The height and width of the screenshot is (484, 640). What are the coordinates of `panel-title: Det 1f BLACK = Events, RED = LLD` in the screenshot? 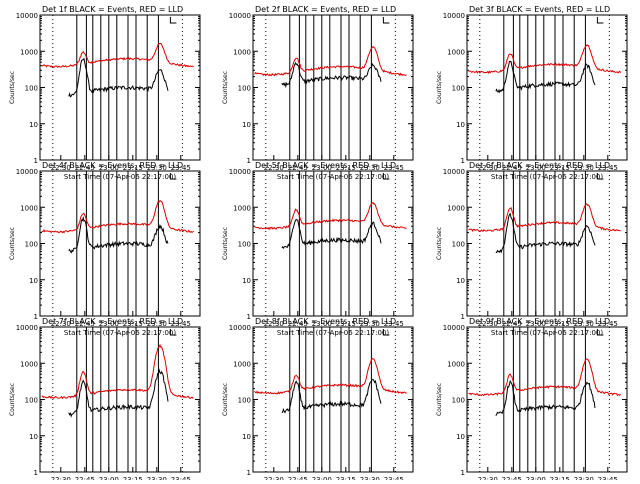 It's located at (112, 9).